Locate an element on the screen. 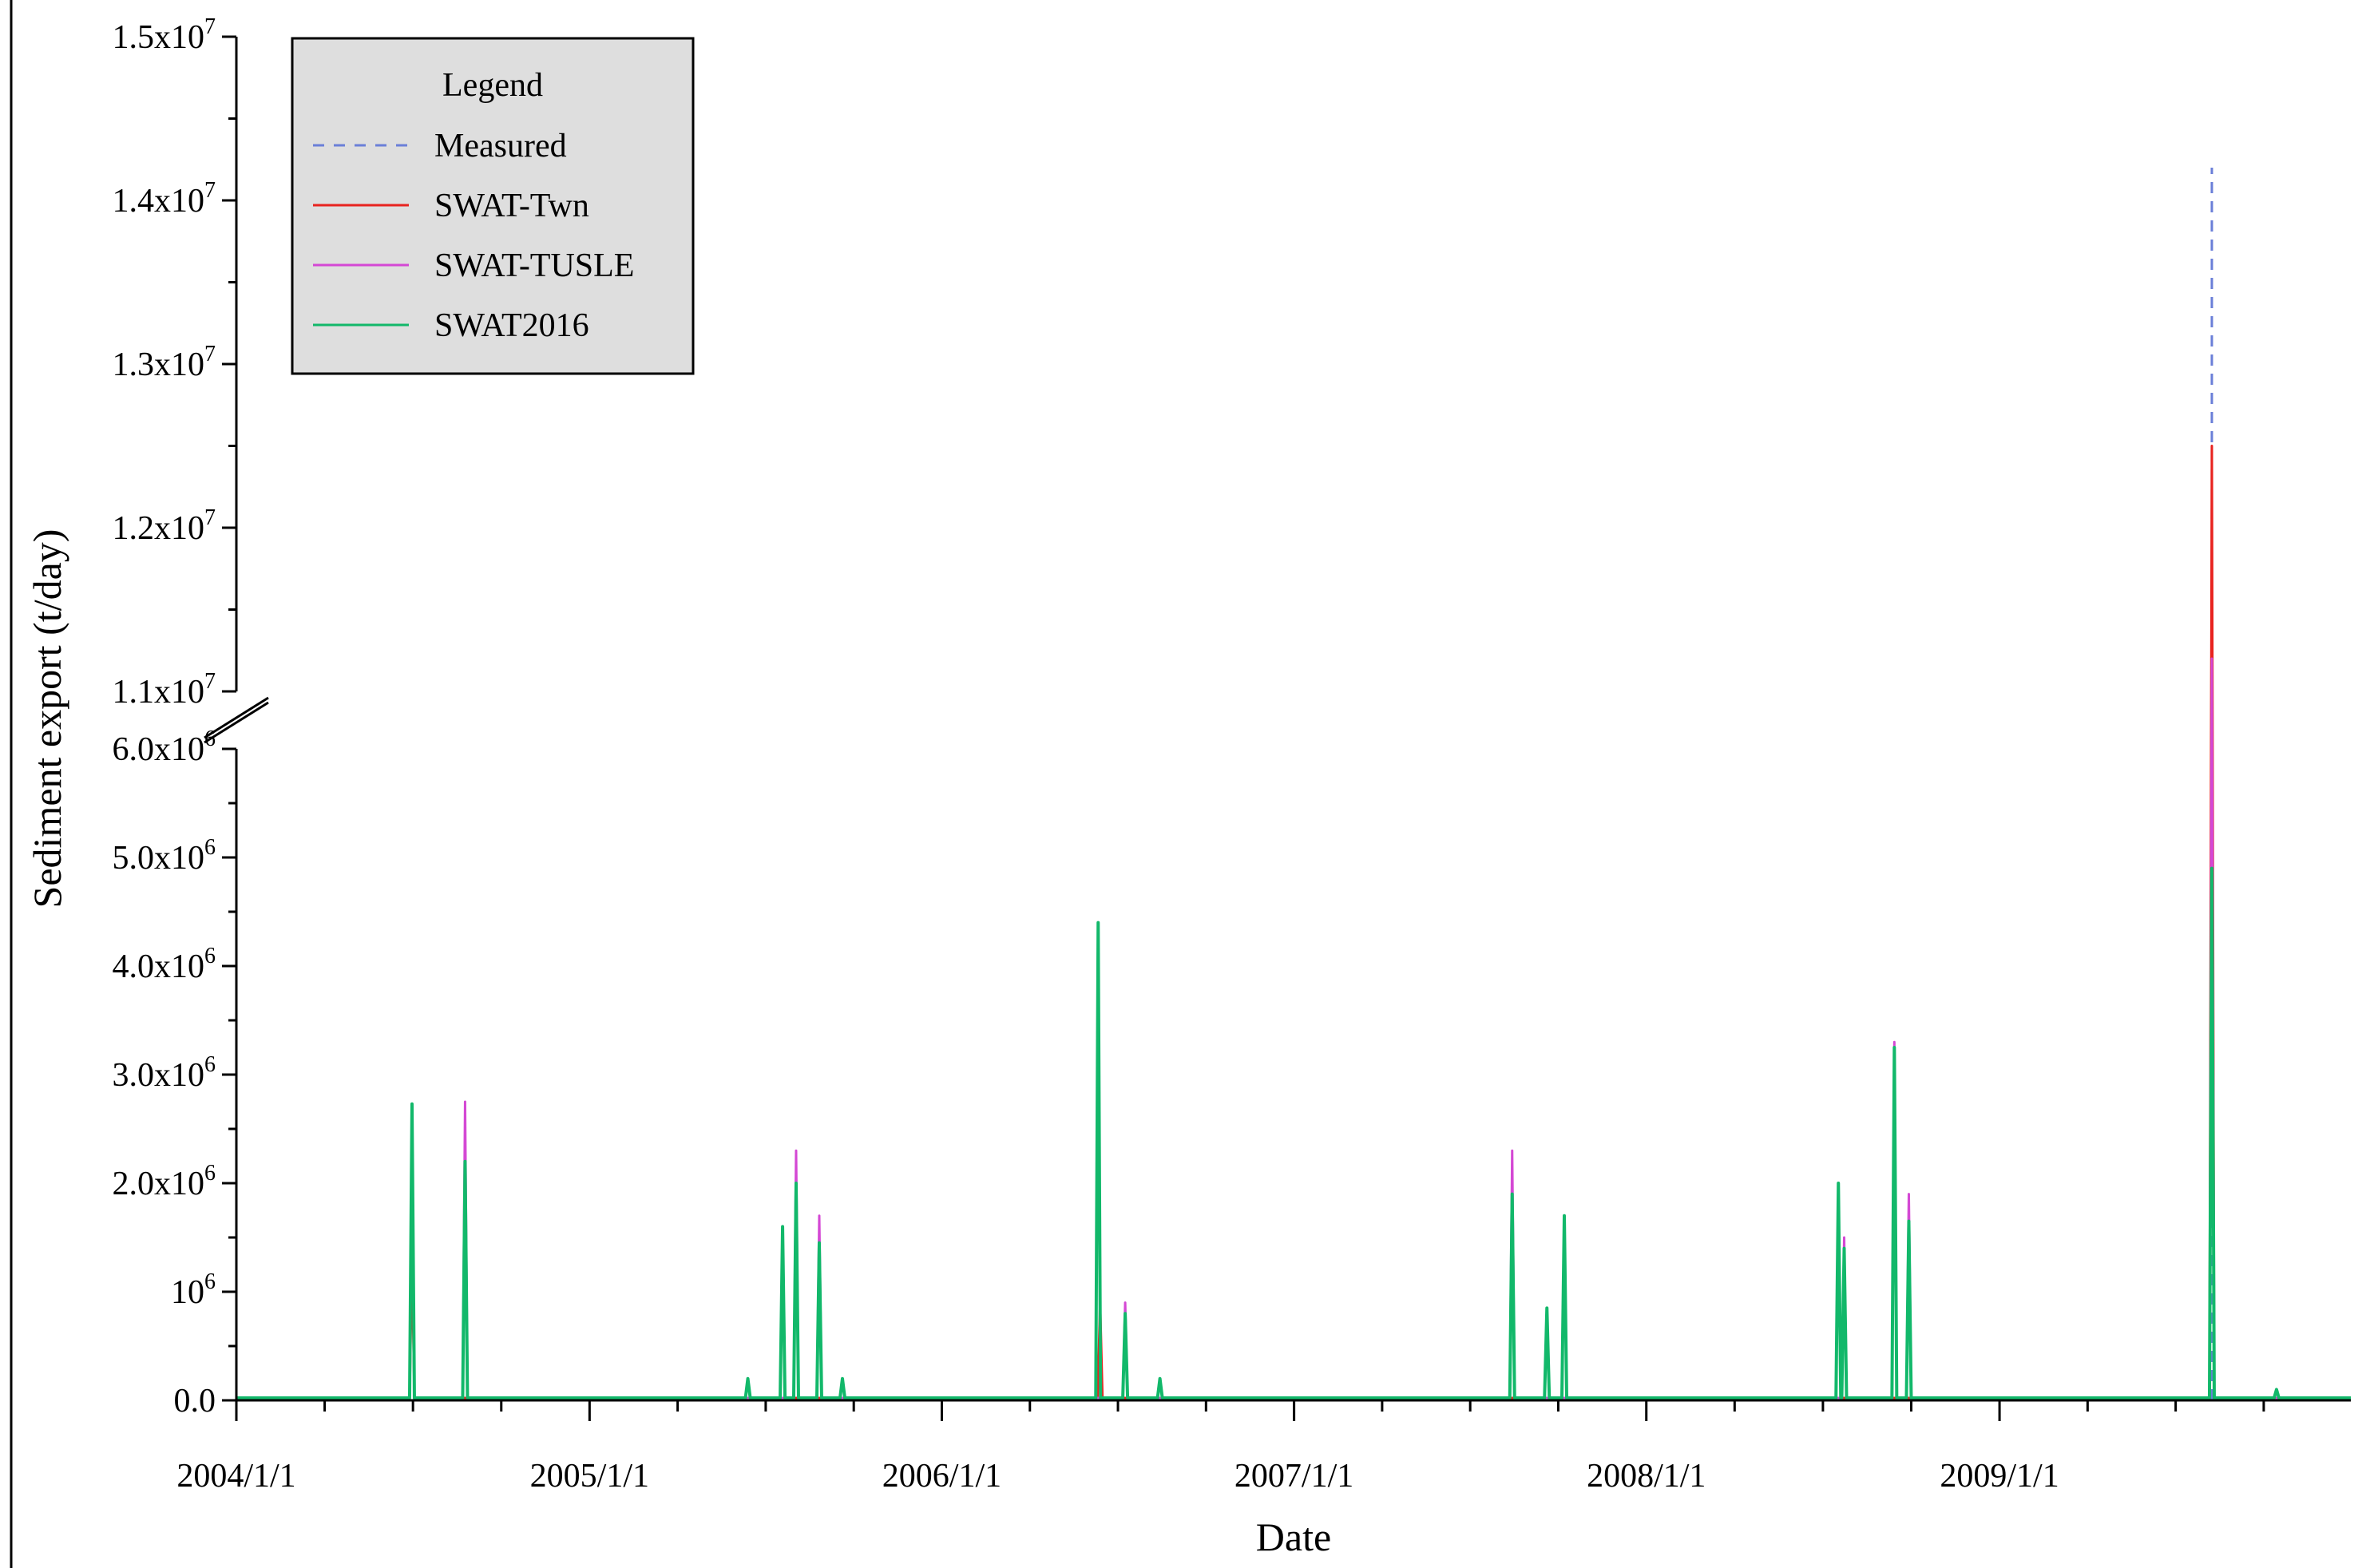 The width and height of the screenshot is (2362, 1568). y-tick-label: 2.0x10⁶ is located at coordinates (165, 1182).